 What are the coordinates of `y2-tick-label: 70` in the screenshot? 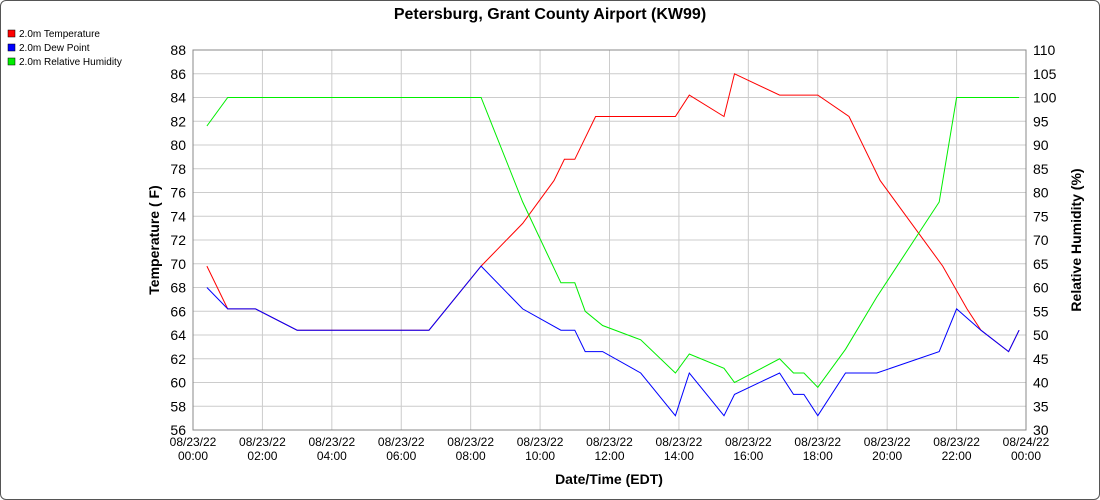 It's located at (1041, 240).